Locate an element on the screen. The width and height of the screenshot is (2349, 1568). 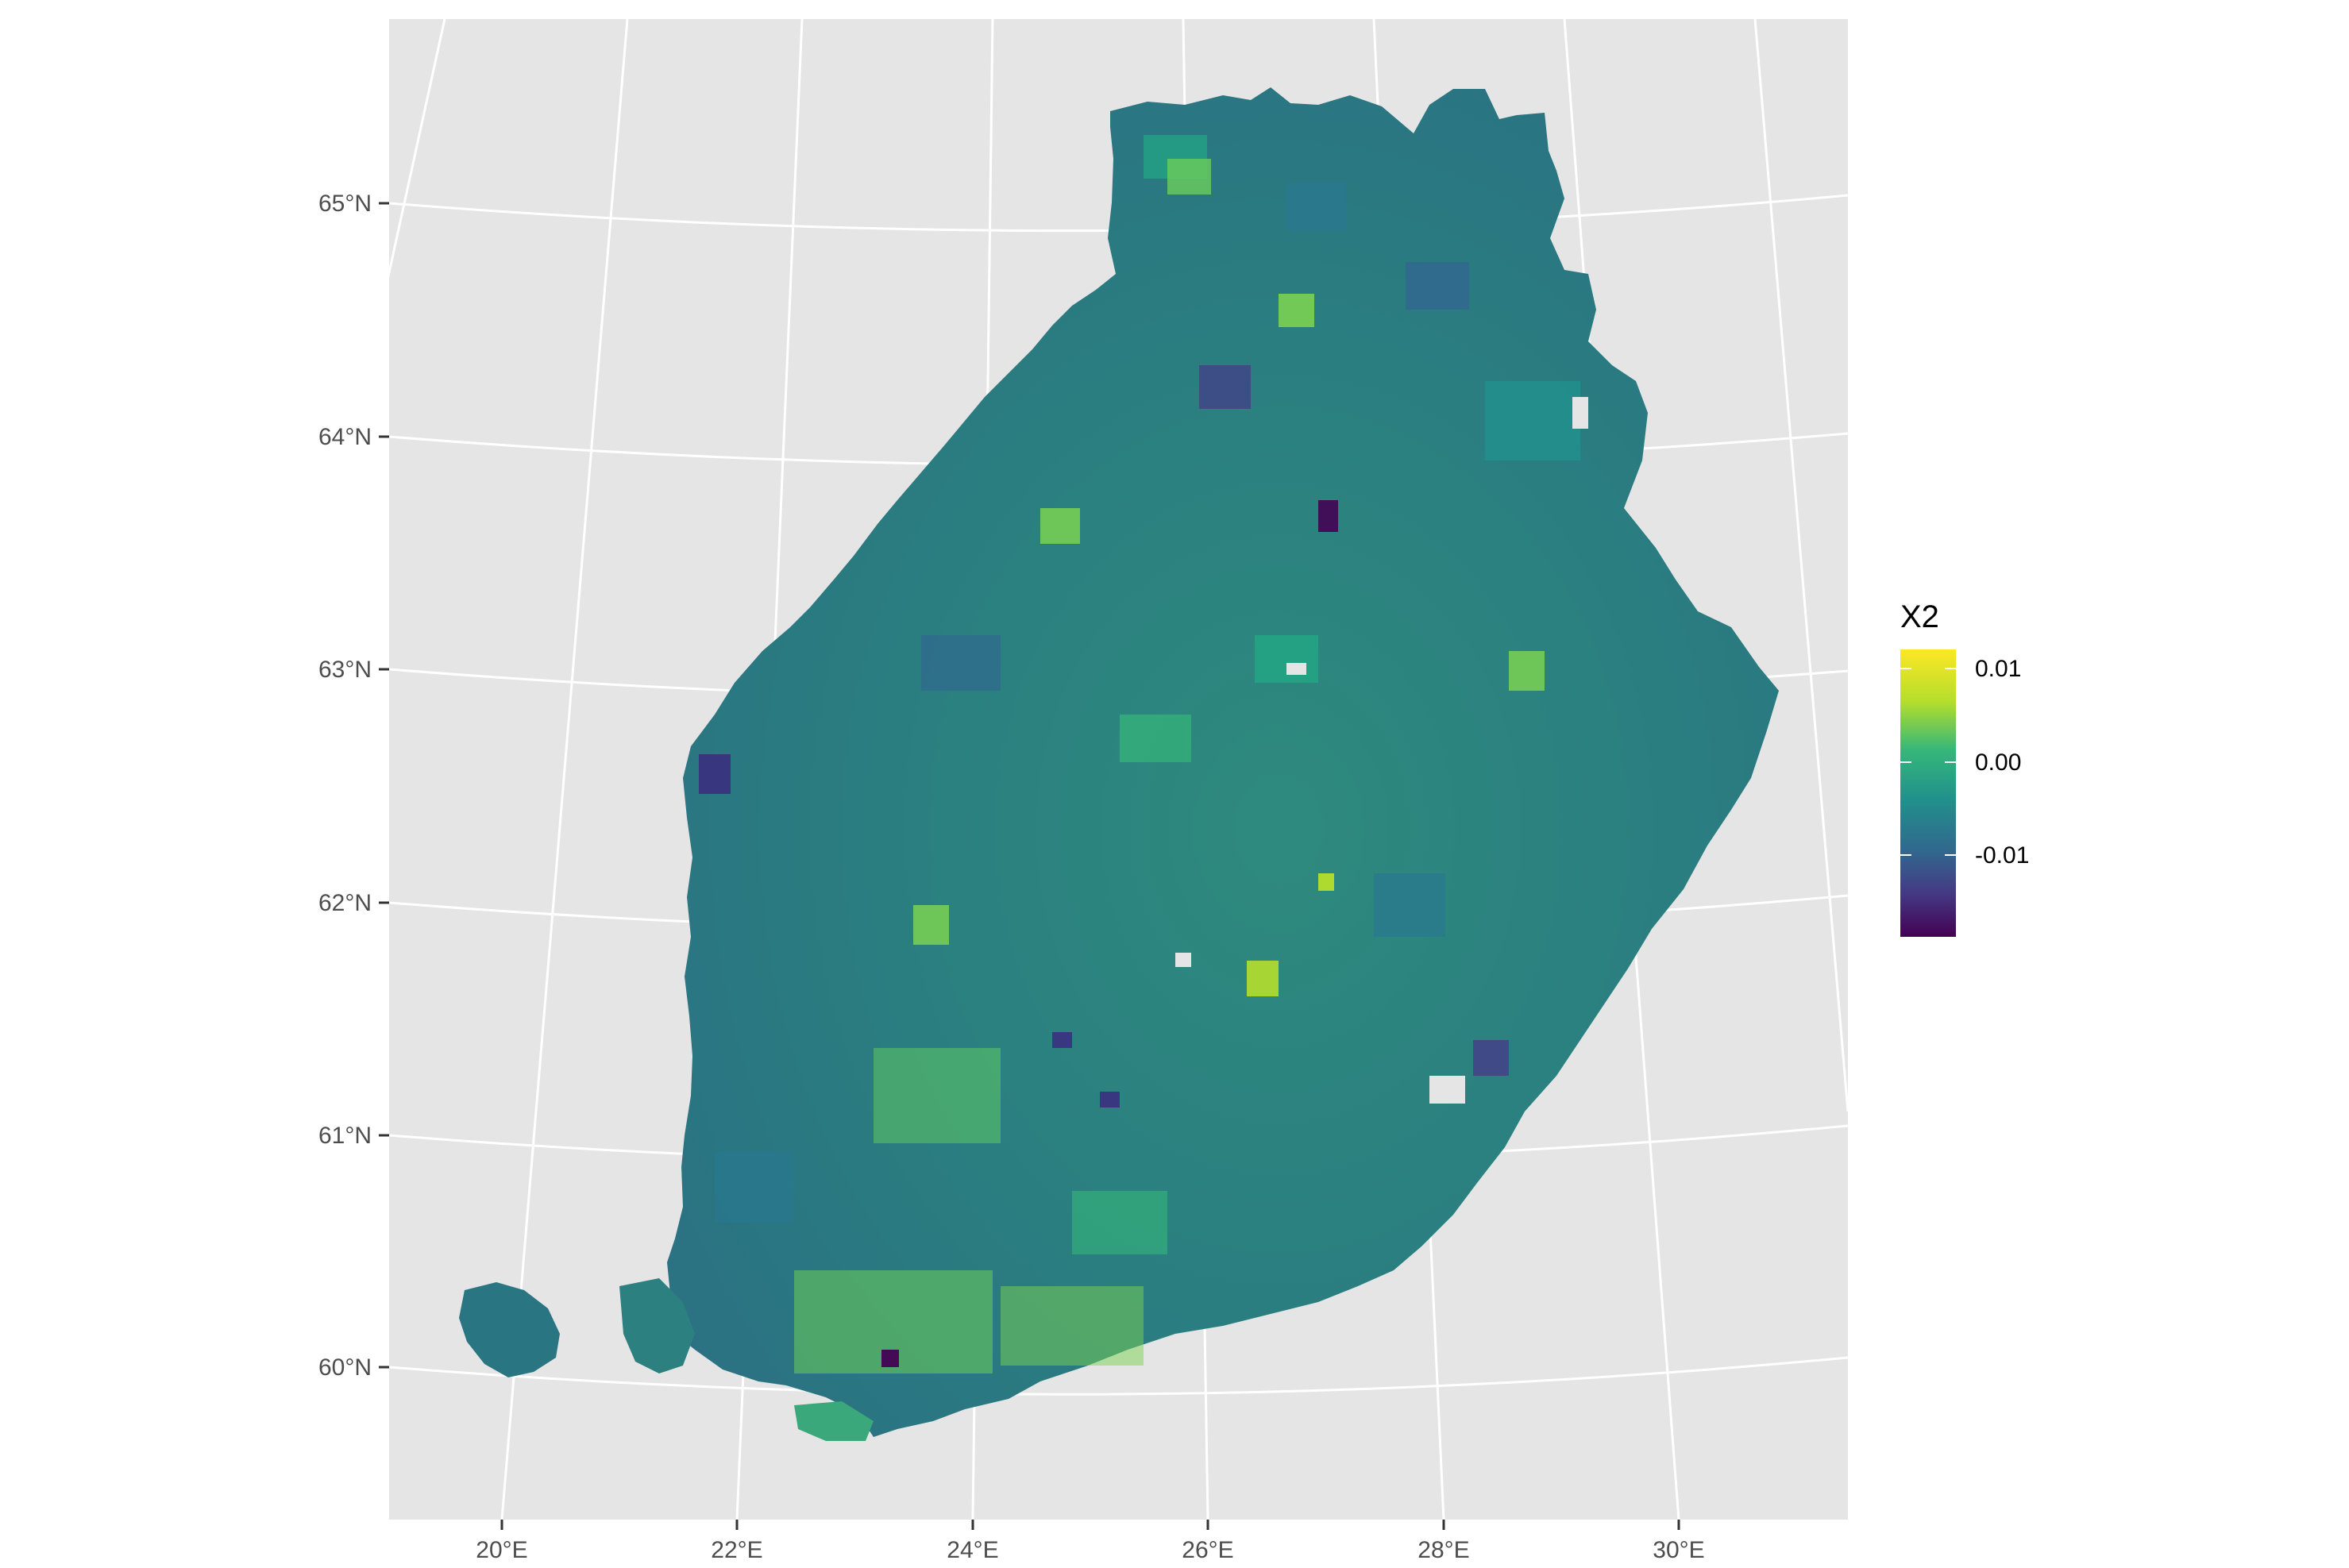
meridian-18e is located at coordinates (417, 149).